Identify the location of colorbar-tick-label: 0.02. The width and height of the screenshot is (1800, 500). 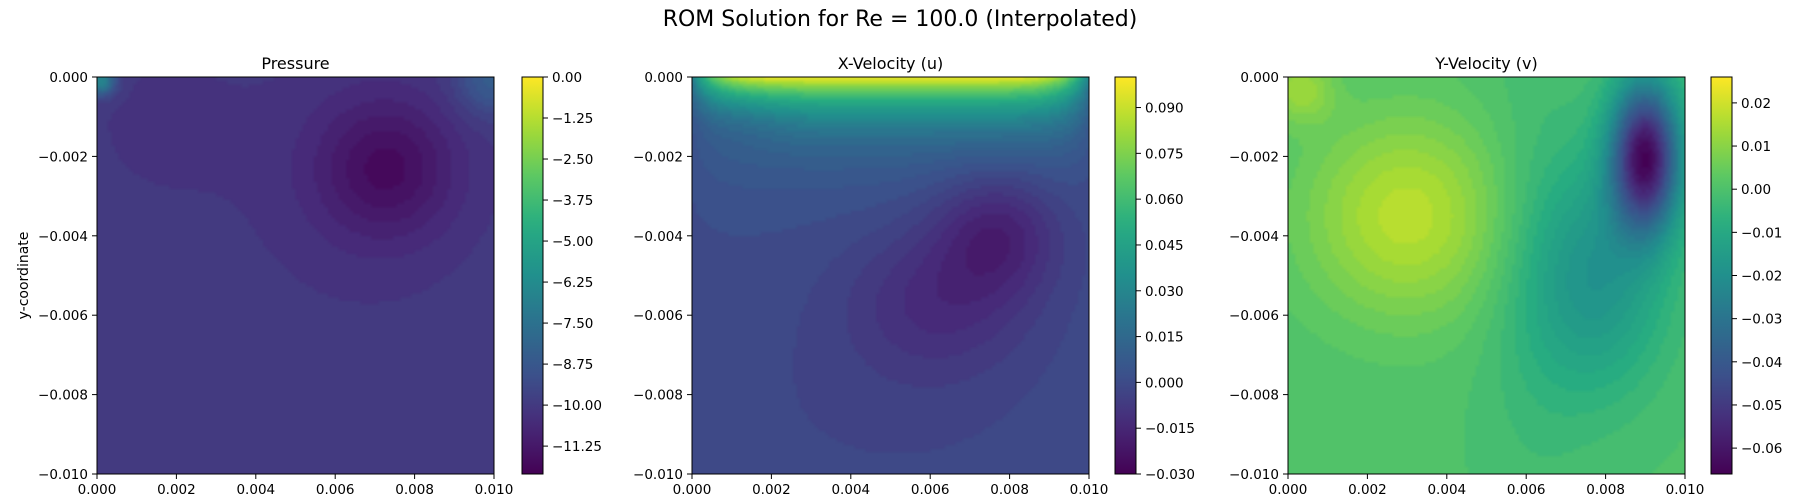
(1756, 104).